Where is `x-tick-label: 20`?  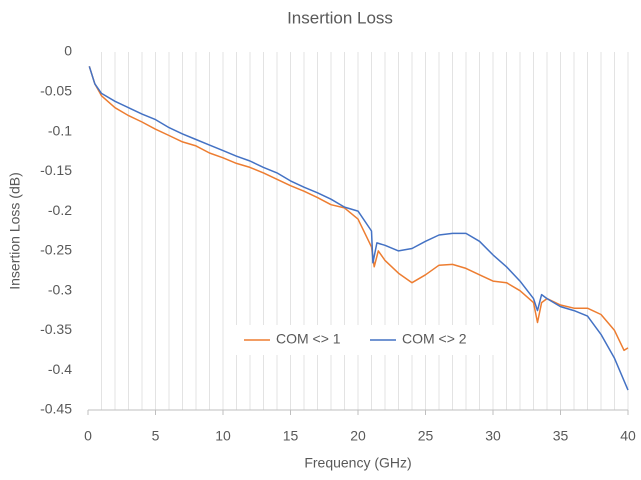
x-tick-label: 20 is located at coordinates (358, 436).